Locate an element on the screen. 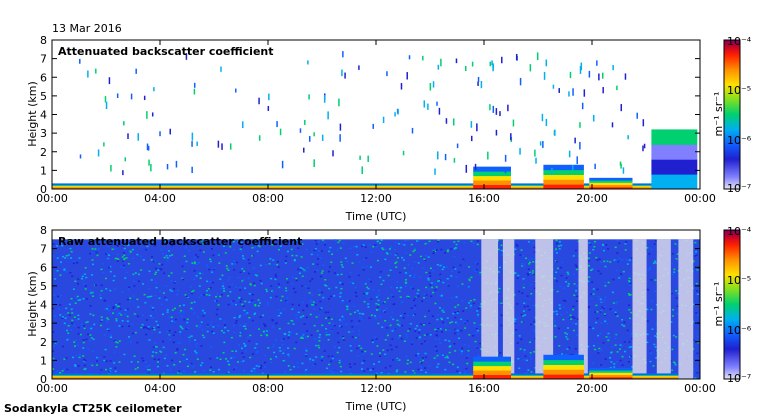 This screenshot has width=780, height=420. colorbar-tick: 10⁻⁵ is located at coordinates (739, 280).